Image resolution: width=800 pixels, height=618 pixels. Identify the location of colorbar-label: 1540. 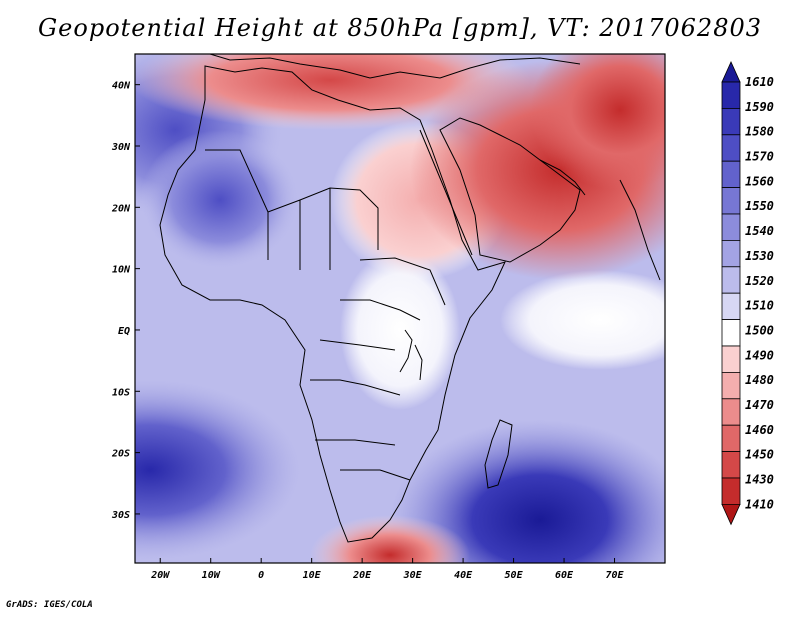
(759, 231).